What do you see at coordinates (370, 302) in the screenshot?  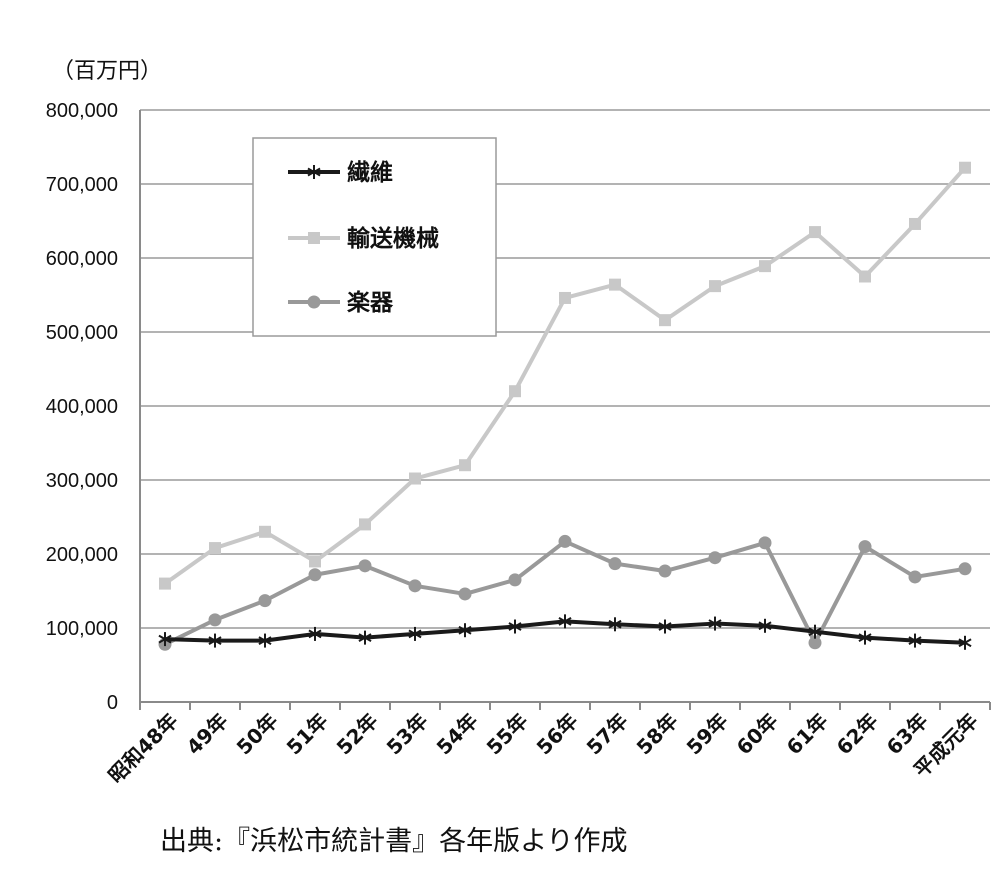 I see `legend-label: 楽器` at bounding box center [370, 302].